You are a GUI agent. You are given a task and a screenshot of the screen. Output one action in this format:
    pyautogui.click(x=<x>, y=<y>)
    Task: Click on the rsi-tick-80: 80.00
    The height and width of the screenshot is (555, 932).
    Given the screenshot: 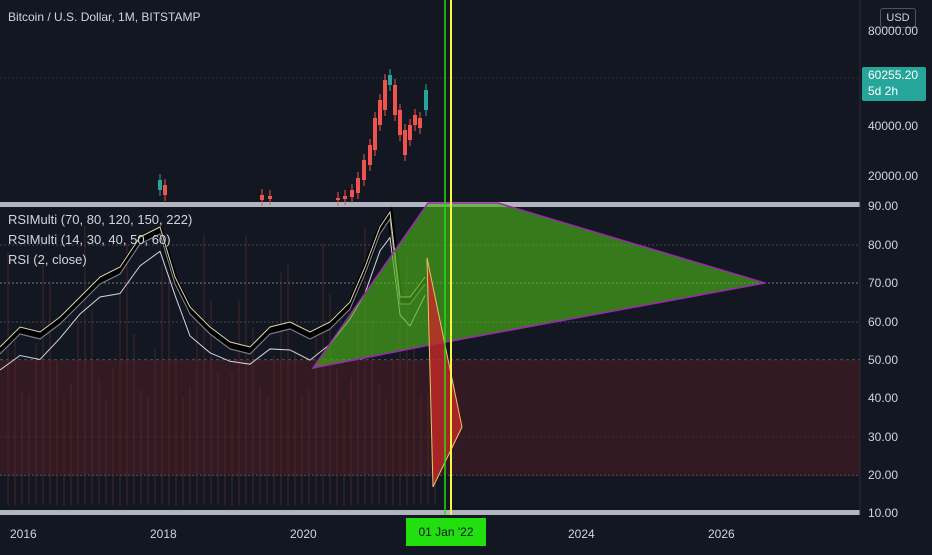 What is the action you would take?
    pyautogui.click(x=883, y=245)
    